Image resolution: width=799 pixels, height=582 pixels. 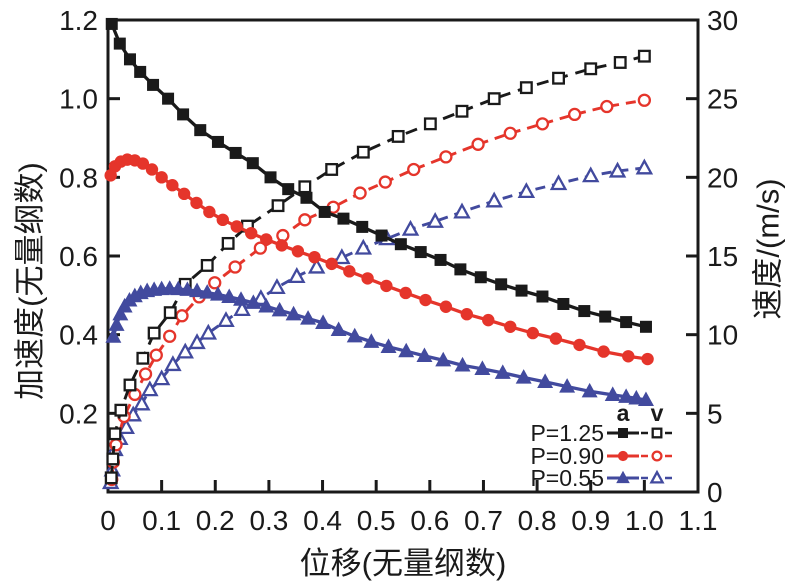 What do you see at coordinates (78, 256) in the screenshot?
I see `left-tick-label: 0.6` at bounding box center [78, 256].